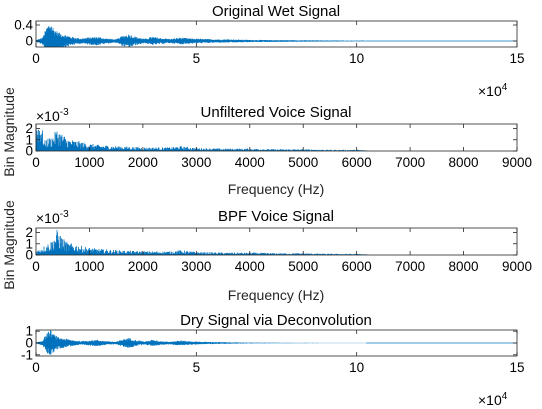 The height and width of the screenshot is (409, 542). I want to click on subplot-title: Original Wet Signal, so click(276, 11).